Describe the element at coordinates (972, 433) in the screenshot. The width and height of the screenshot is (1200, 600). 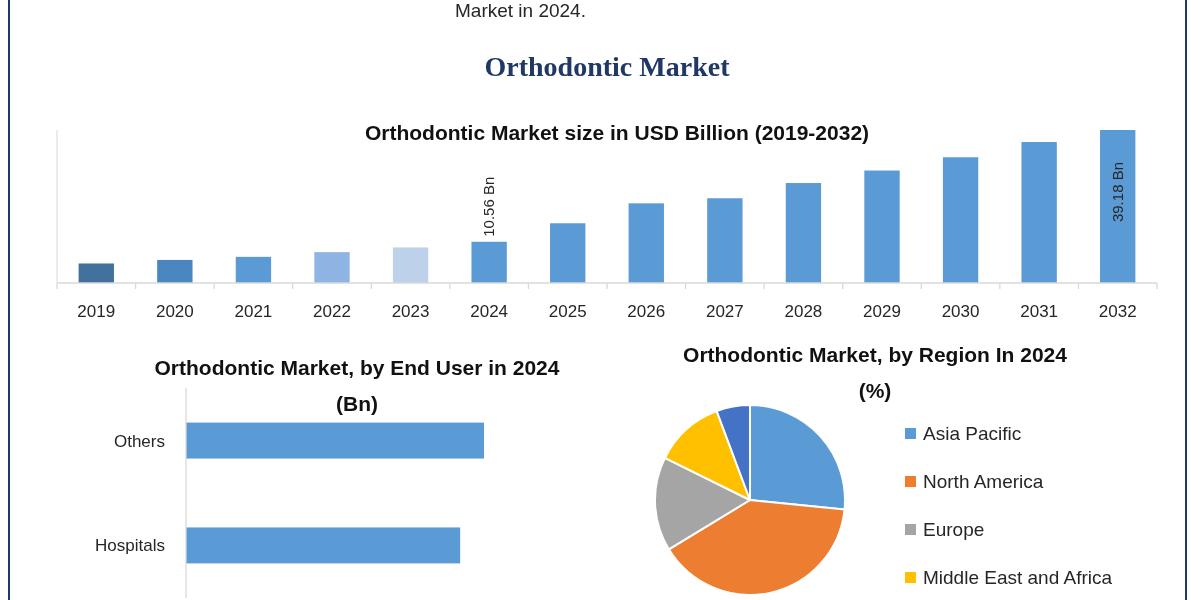
I see `legend-label: Asia Pacific` at that location.